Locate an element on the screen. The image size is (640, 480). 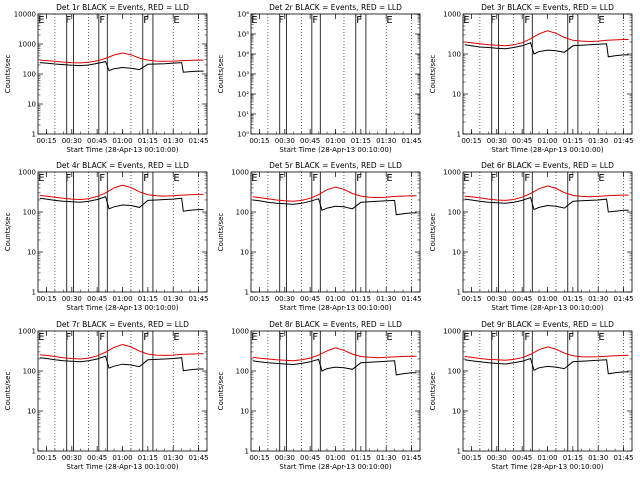
y-tick-label: 10⁰ is located at coordinates (243, 135).